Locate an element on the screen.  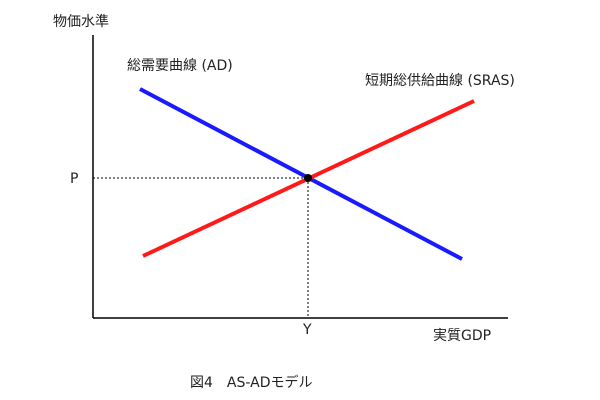
output-tick-label: Y is located at coordinates (307, 330).